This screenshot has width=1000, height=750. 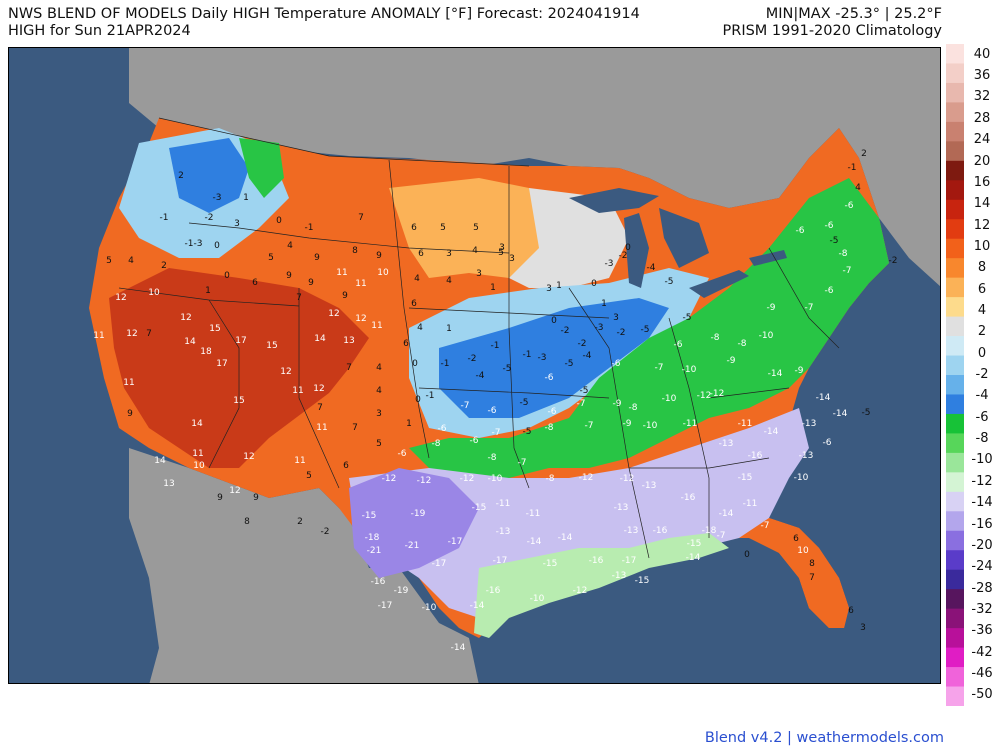 What do you see at coordinates (719, 284) in the screenshot?
I see `lake-erie` at bounding box center [719, 284].